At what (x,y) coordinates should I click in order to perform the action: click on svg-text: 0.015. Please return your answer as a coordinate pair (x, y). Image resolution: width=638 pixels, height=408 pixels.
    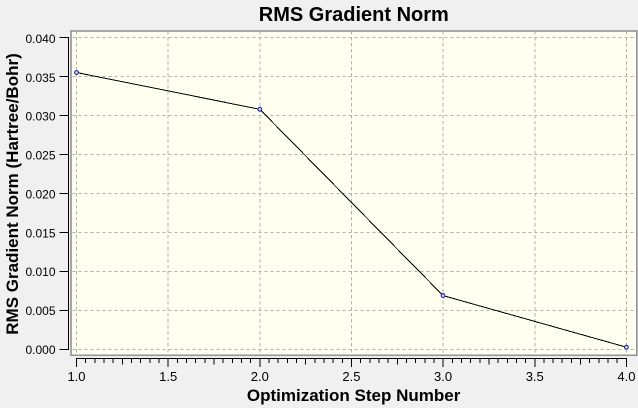
    Looking at the image, I should click on (40, 233).